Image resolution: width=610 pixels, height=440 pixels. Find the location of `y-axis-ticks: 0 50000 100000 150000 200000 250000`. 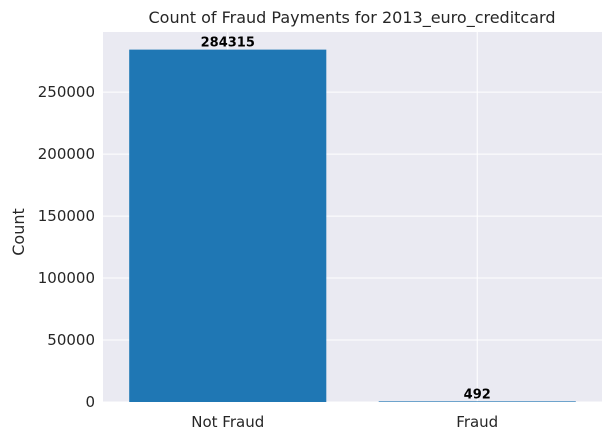

y-axis-ticks: 0 50000 100000 150000 200000 250000 is located at coordinates (66, 247).